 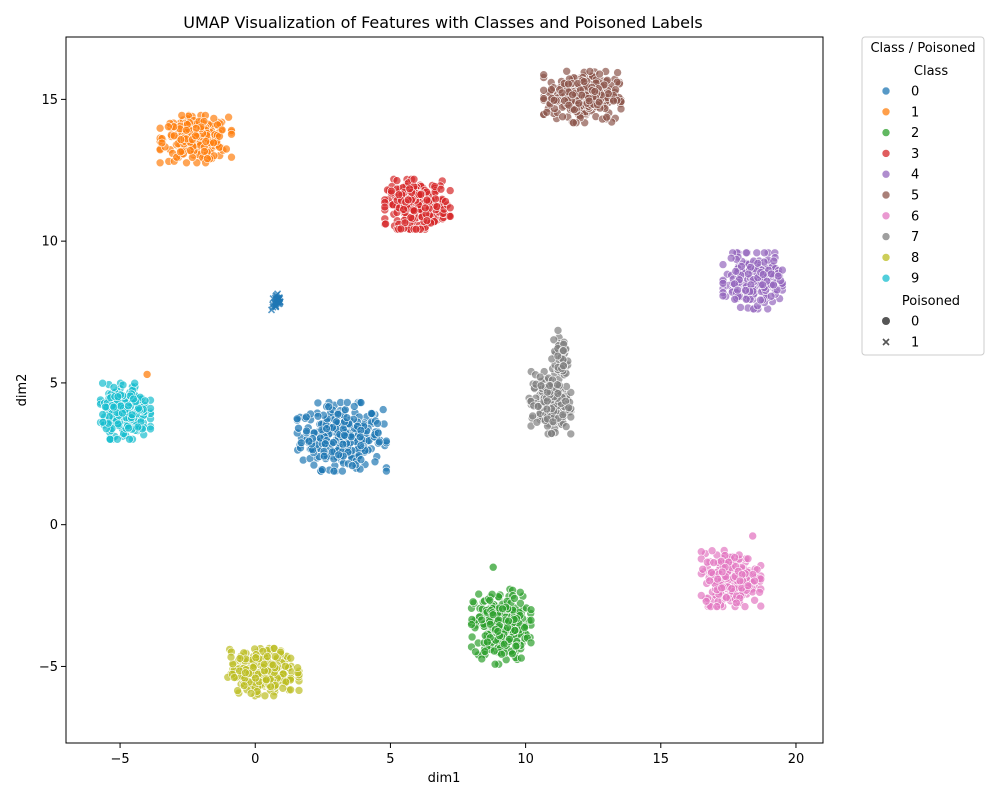 What do you see at coordinates (915, 237) in the screenshot?
I see `legend-label: 7` at bounding box center [915, 237].